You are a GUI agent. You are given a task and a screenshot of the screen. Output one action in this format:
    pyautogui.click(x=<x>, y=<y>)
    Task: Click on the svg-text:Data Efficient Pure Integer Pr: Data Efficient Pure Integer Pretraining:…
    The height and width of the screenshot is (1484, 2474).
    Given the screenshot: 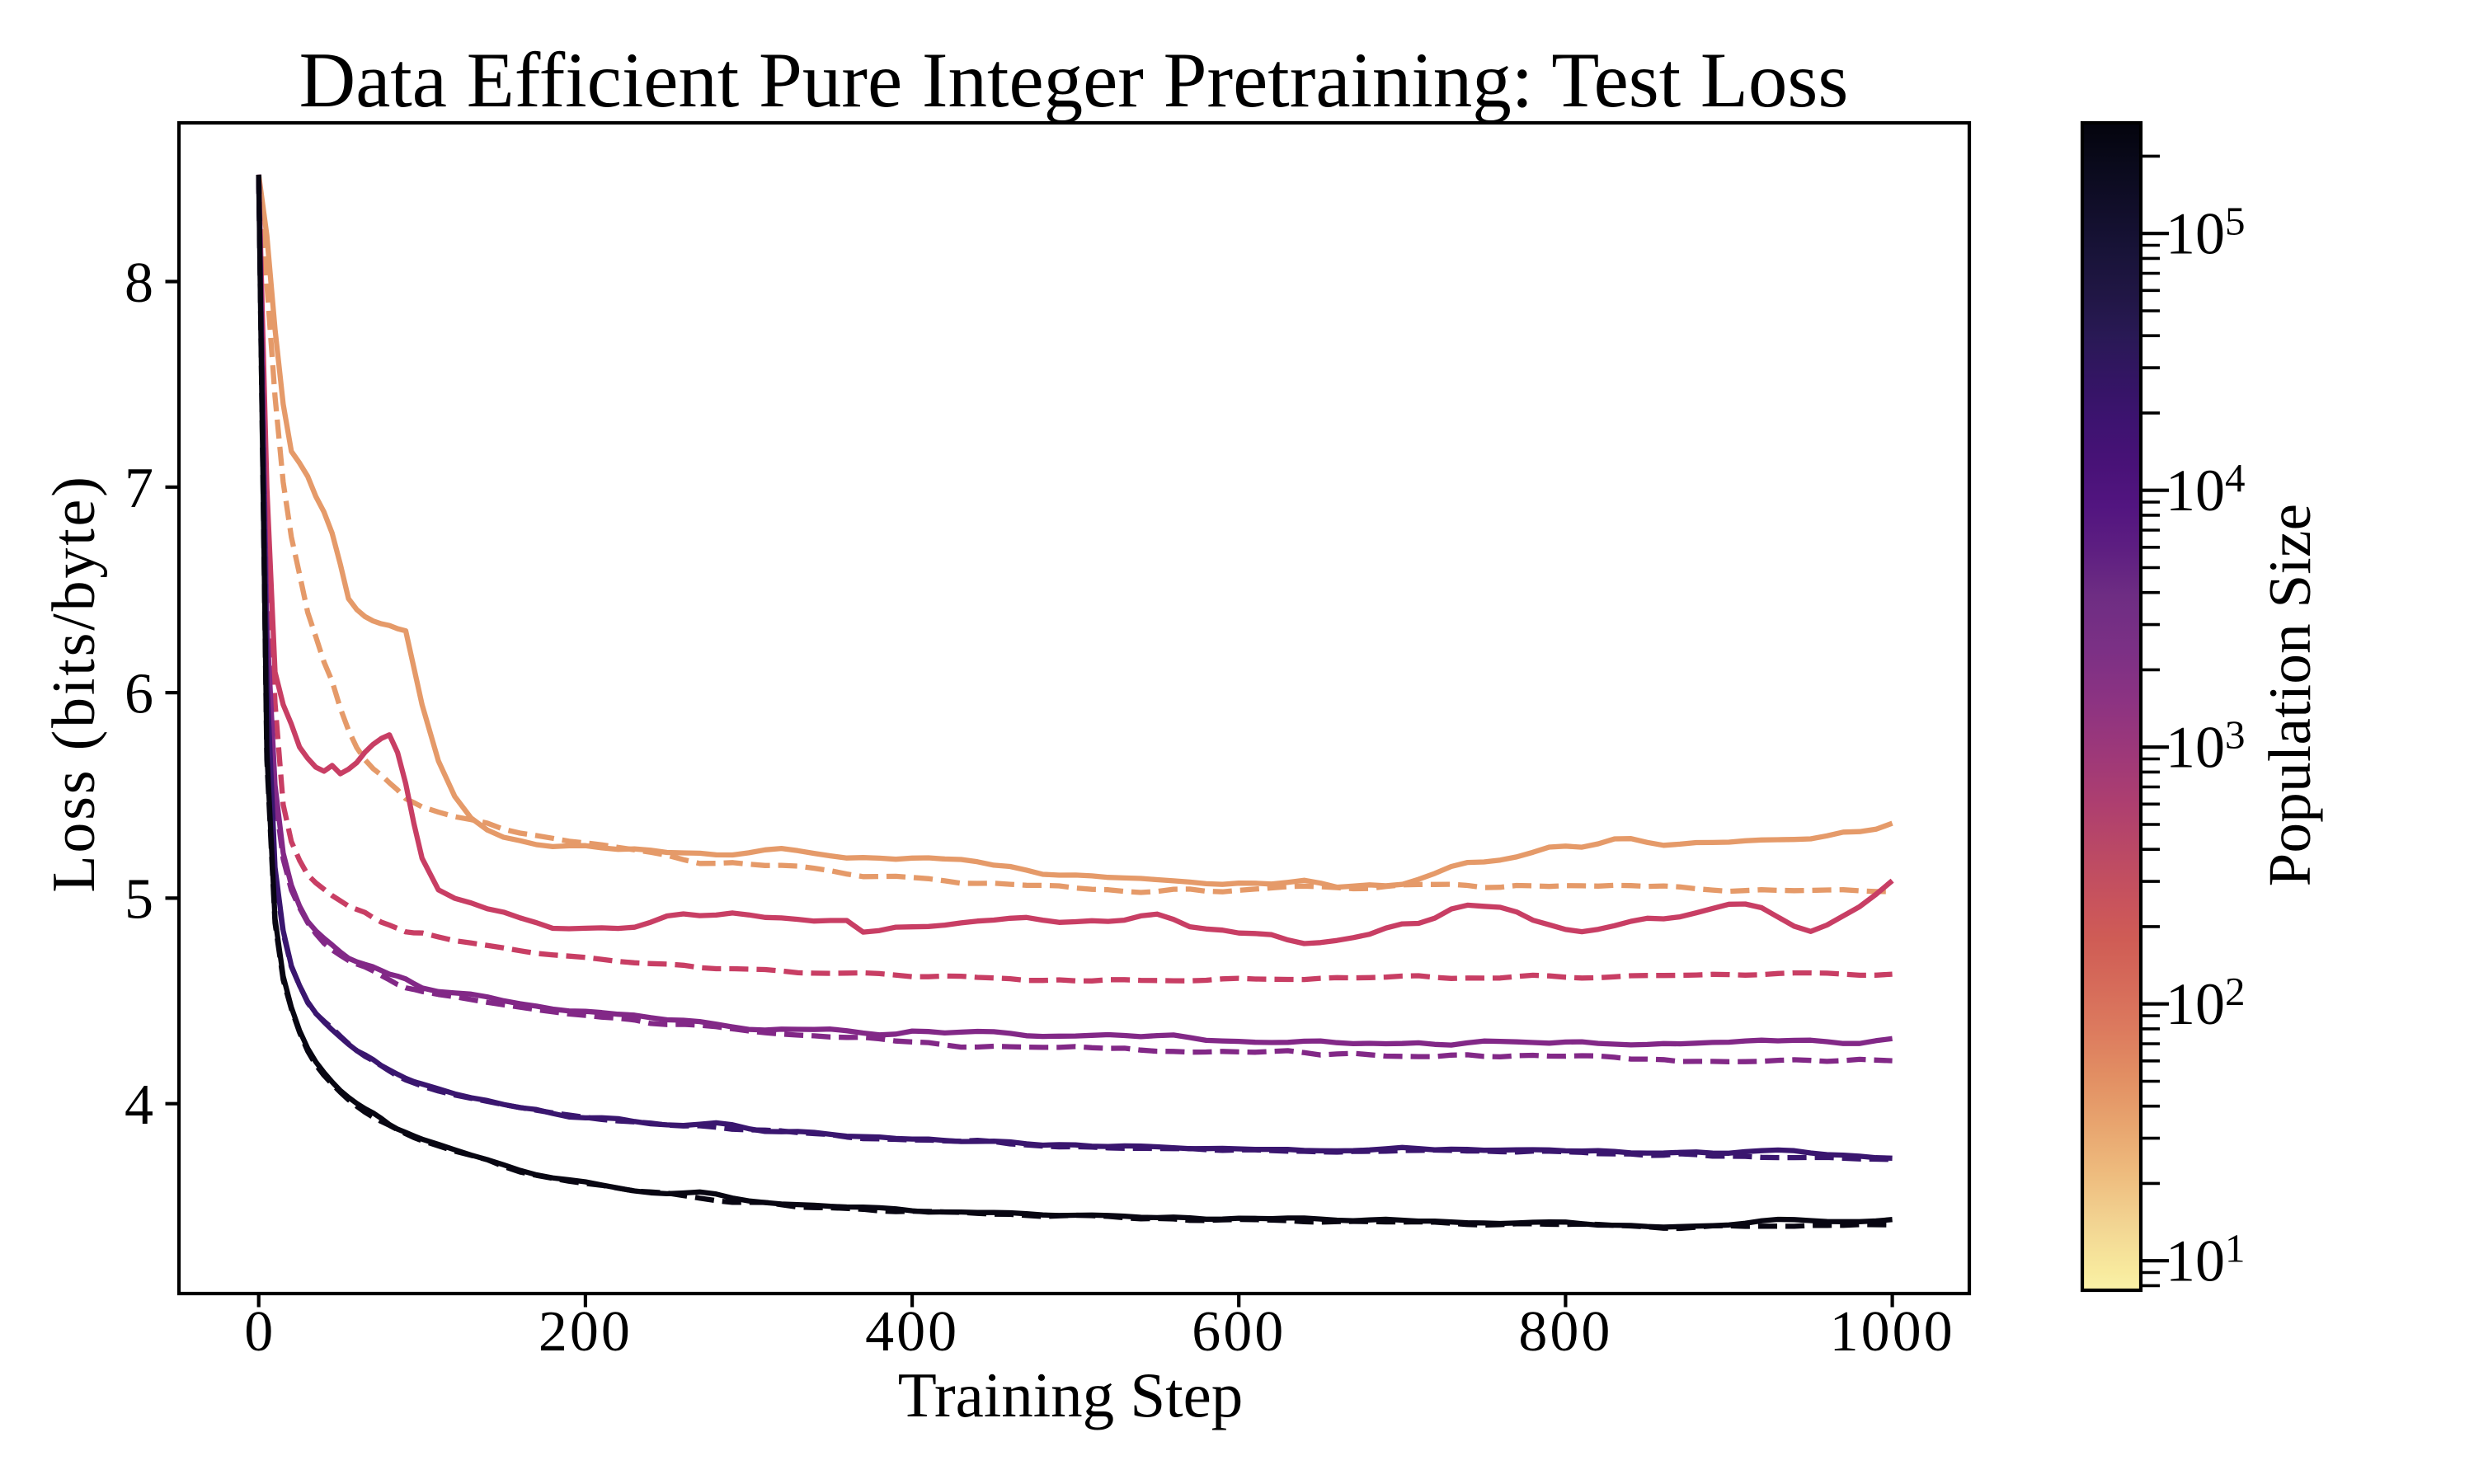 What is the action you would take?
    pyautogui.click(x=1074, y=80)
    